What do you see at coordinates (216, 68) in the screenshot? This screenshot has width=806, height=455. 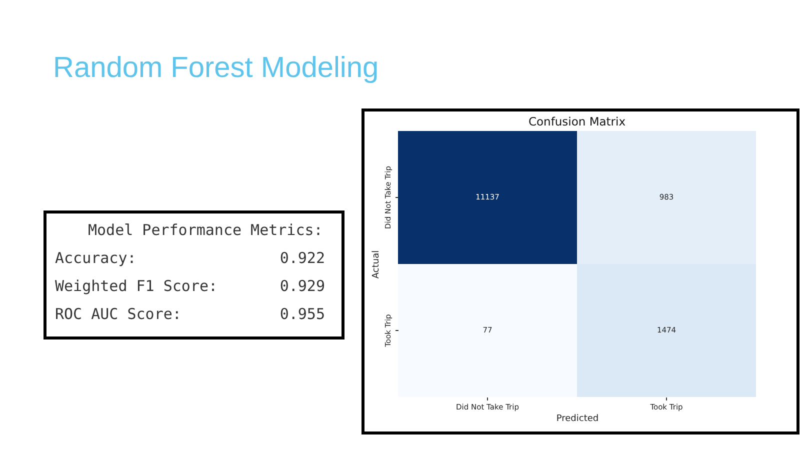 I see `text: Random Forest Modeling` at bounding box center [216, 68].